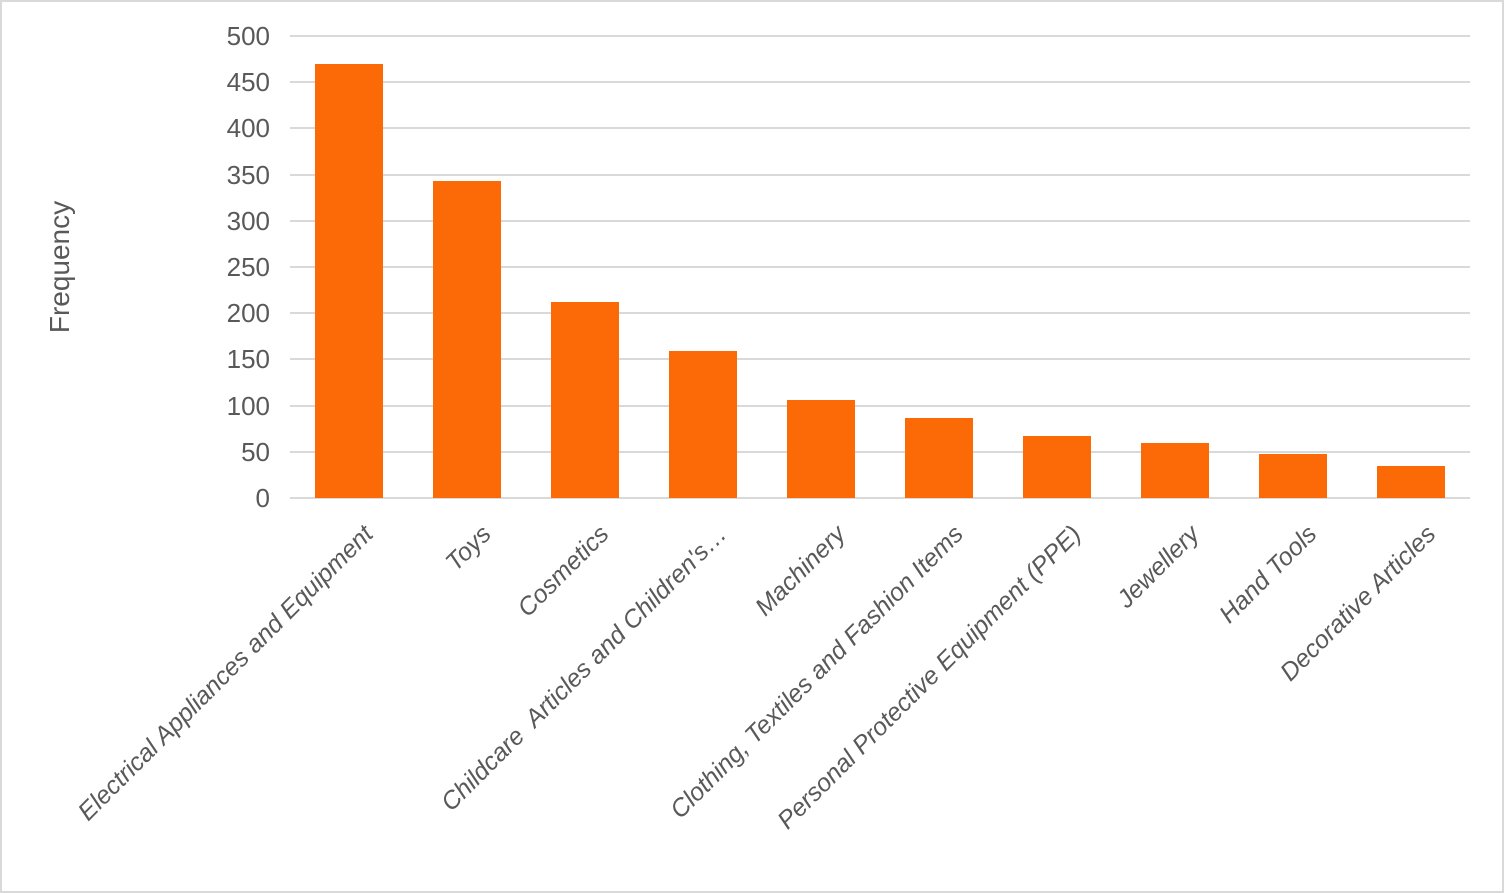 The width and height of the screenshot is (1504, 893). What do you see at coordinates (248, 220) in the screenshot?
I see `y-tick-label-300: 300` at bounding box center [248, 220].